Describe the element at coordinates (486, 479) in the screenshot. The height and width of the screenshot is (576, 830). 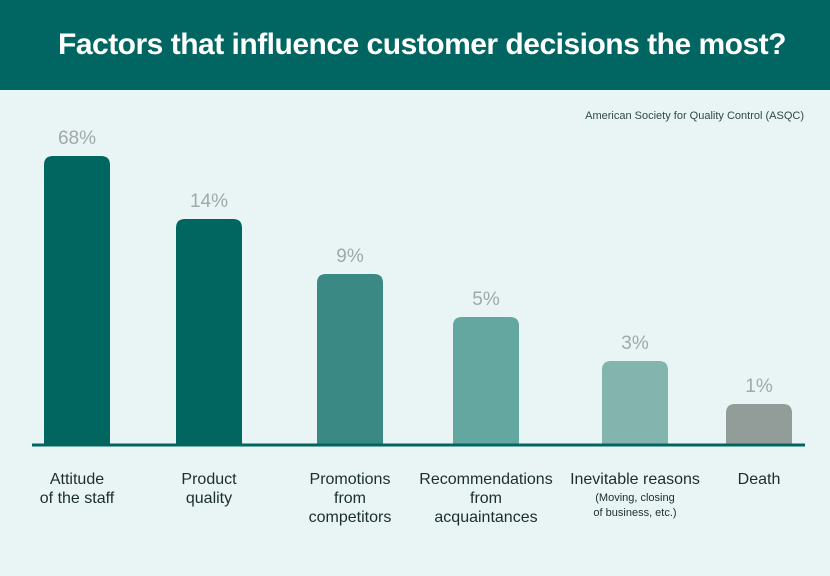
I see `category-label-line: Recommendations` at that location.